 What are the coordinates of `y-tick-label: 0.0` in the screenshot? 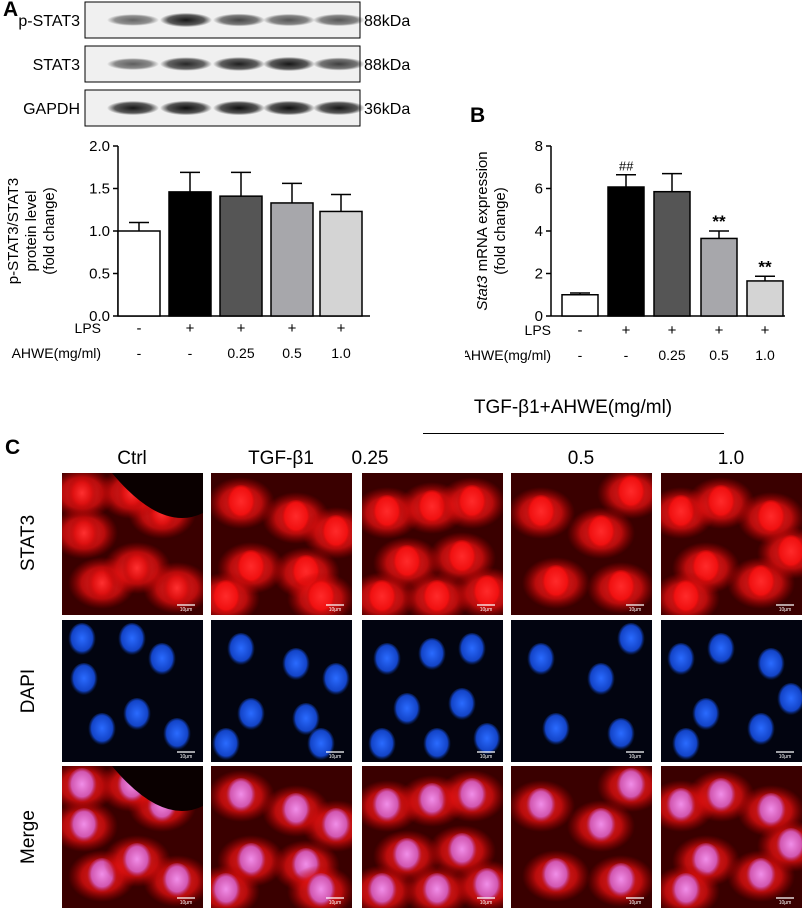 It's located at (99, 316).